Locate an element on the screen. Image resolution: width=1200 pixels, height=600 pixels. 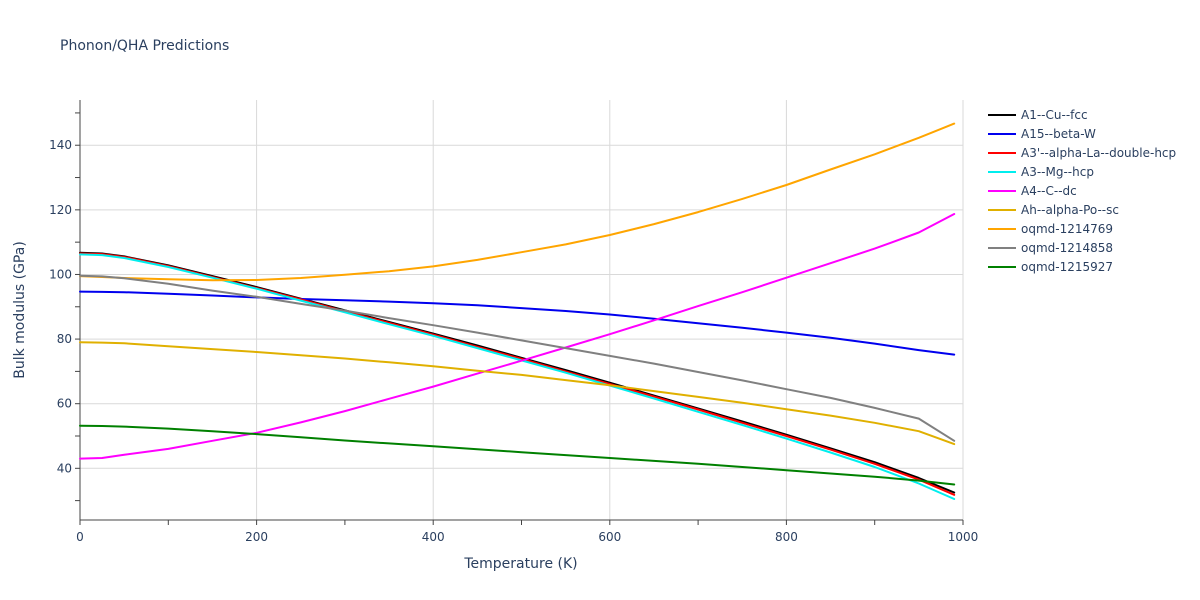
legend-item: A3--Mg--hcp is located at coordinates (1041, 172).